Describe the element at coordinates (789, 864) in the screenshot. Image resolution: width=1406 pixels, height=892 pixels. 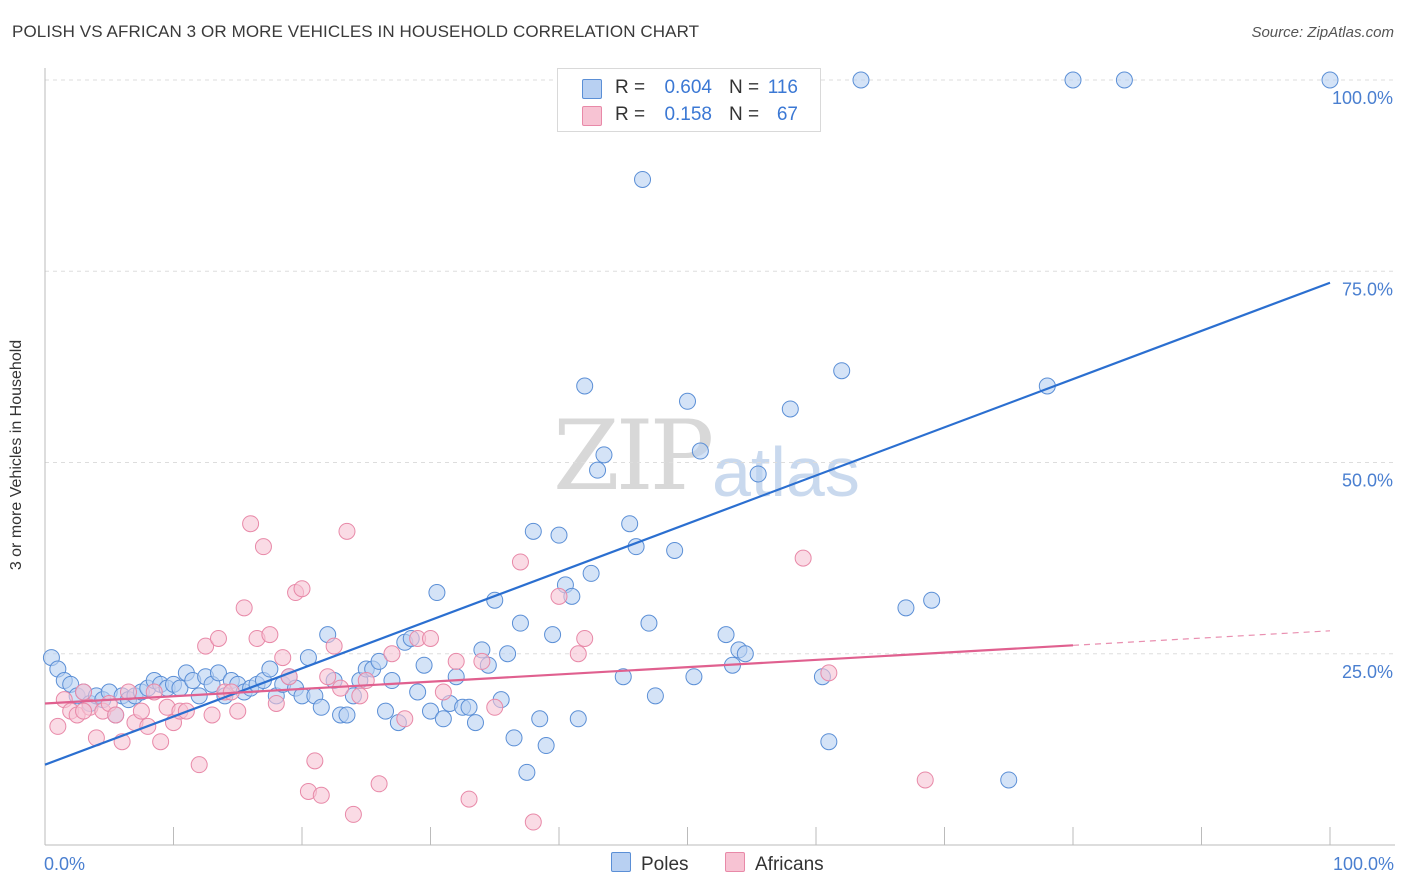
I see `africans-label: Africans` at that location.